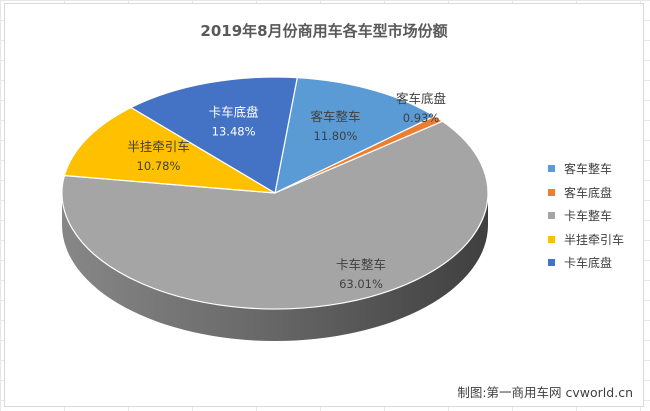 This screenshot has height=411, width=650. I want to click on legend-label-truck-chassis: 卡车底盘, so click(588, 263).